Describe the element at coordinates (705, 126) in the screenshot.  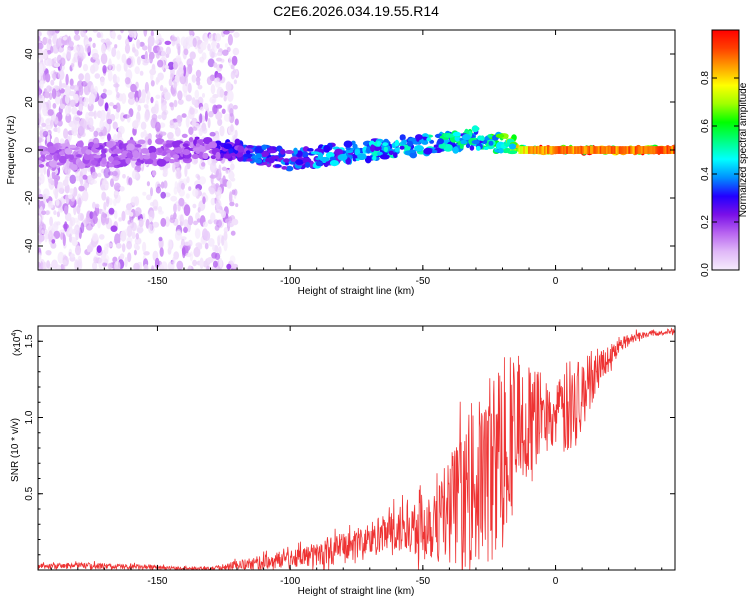
I see `colorbar-tick-label: 0.6` at that location.